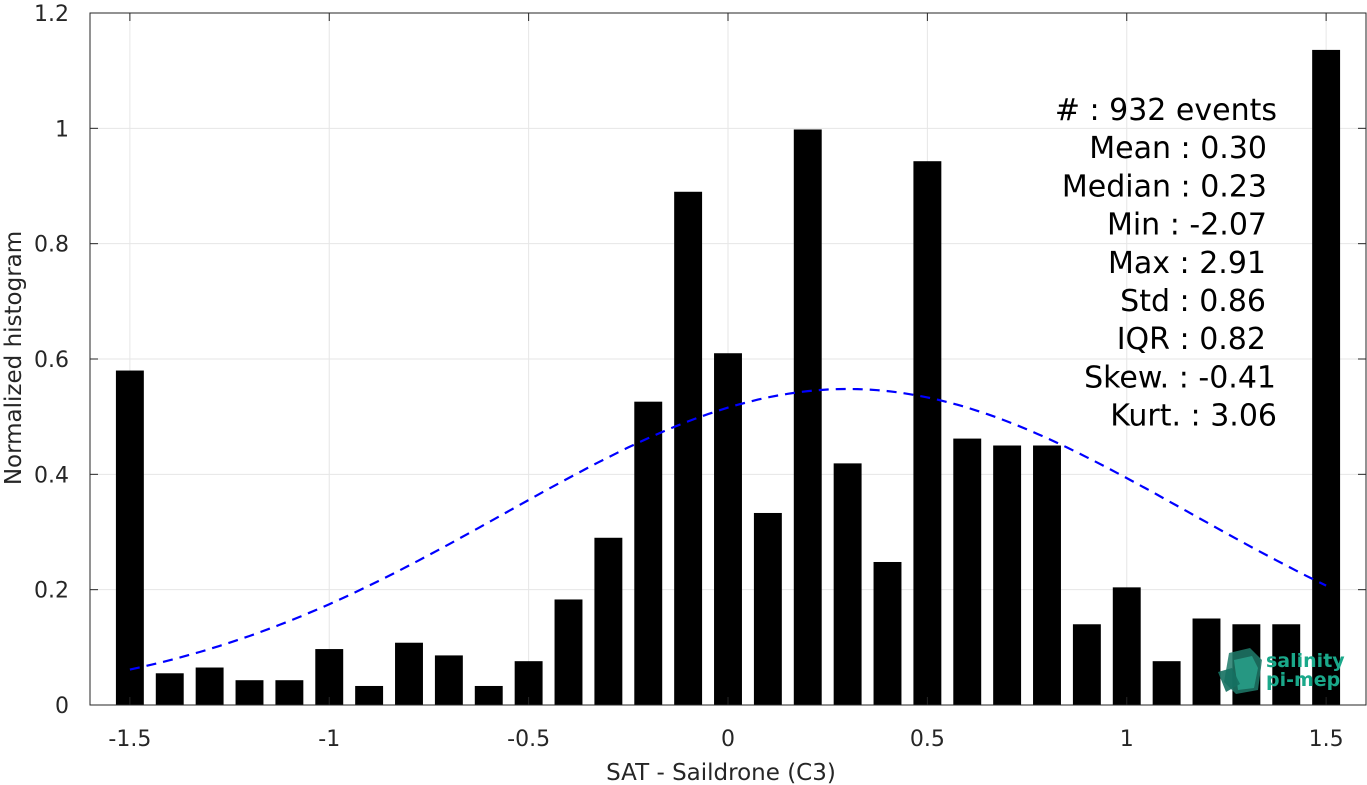 Image resolution: width=1367 pixels, height=785 pixels. What do you see at coordinates (14, 358) in the screenshot?
I see `y-axis-label: Normalized histogram` at bounding box center [14, 358].